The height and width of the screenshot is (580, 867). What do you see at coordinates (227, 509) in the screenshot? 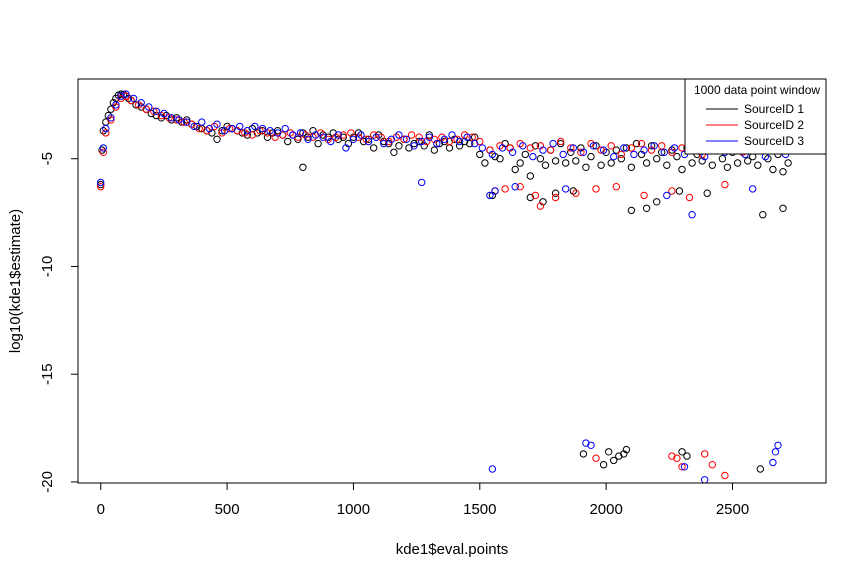
I see `x-tick-label: 500` at bounding box center [227, 509].